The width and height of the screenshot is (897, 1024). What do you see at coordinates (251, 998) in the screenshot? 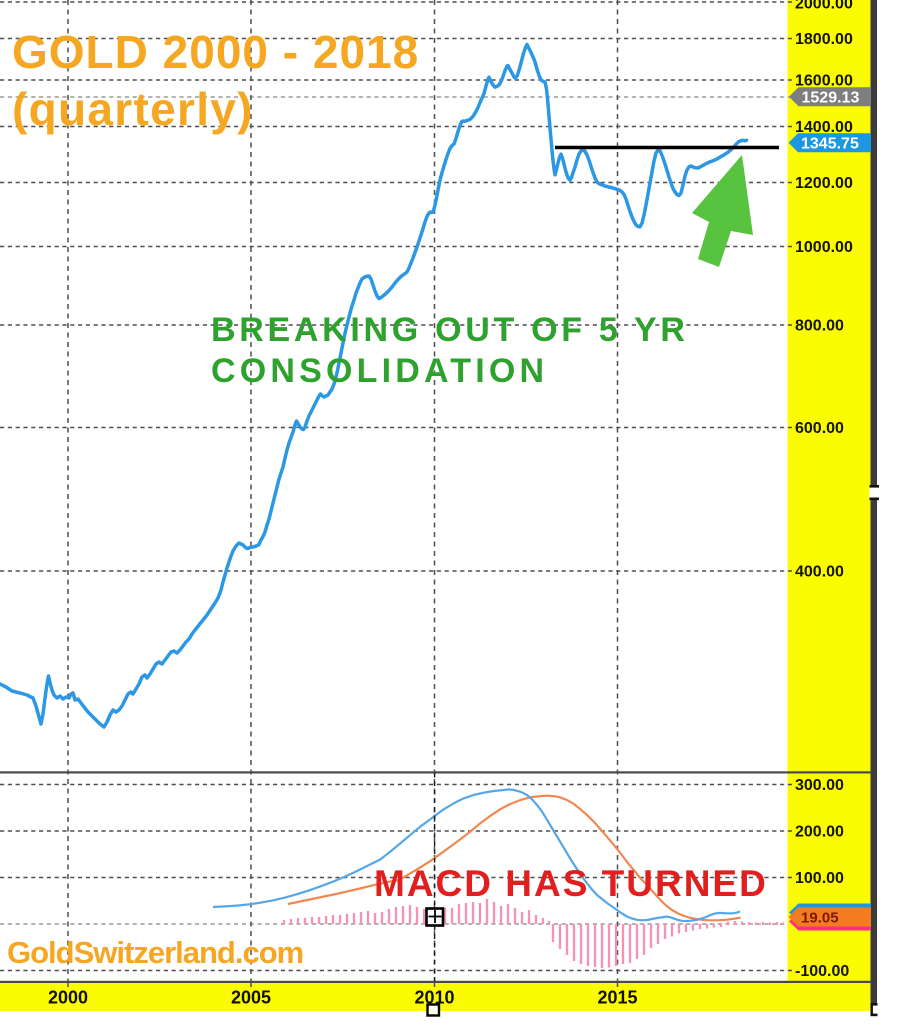
I see `svg-text: 2005` at bounding box center [251, 998].